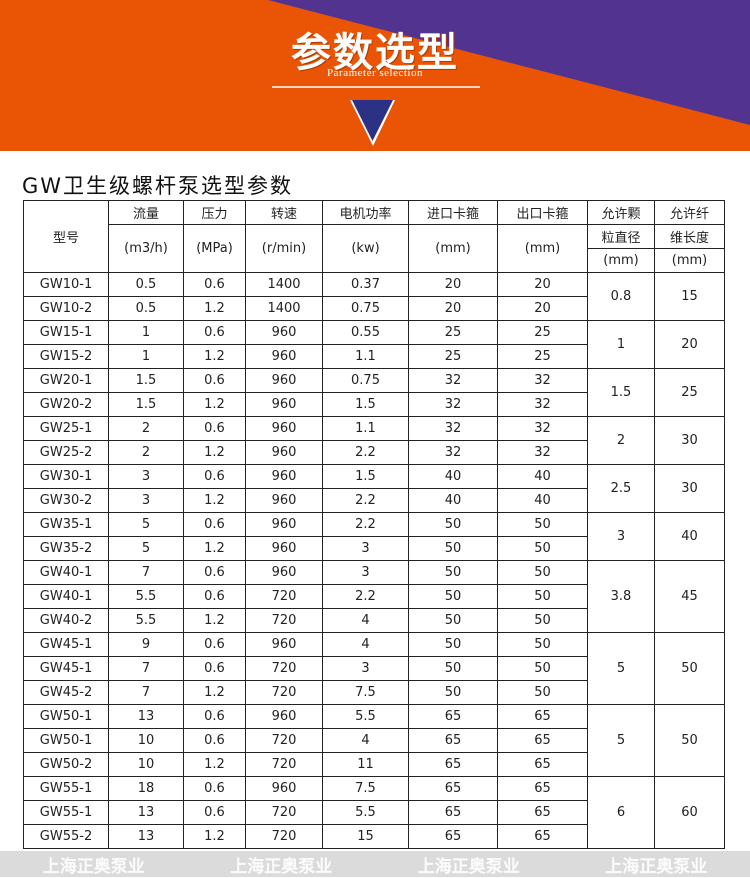  Describe the element at coordinates (365, 740) in the screenshot. I see `cell-power: 4` at that location.